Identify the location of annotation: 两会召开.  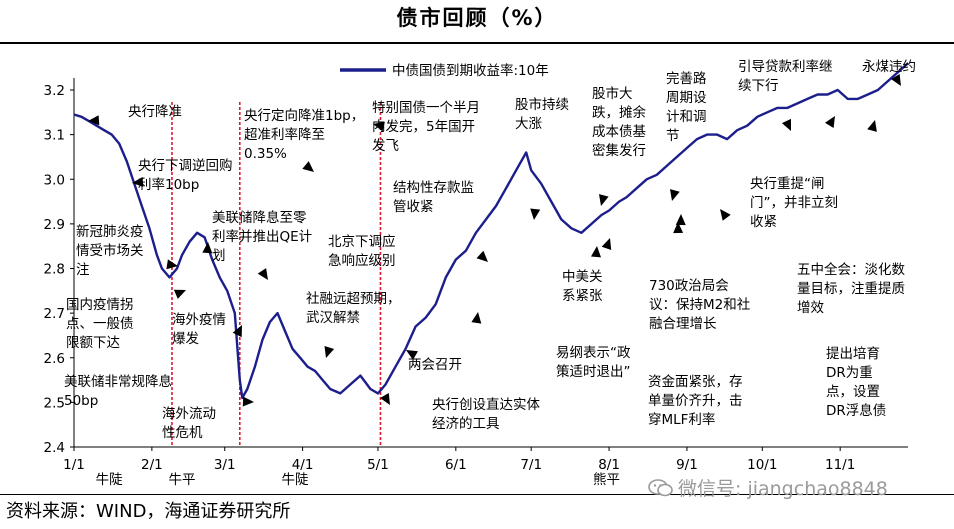
(434, 361).